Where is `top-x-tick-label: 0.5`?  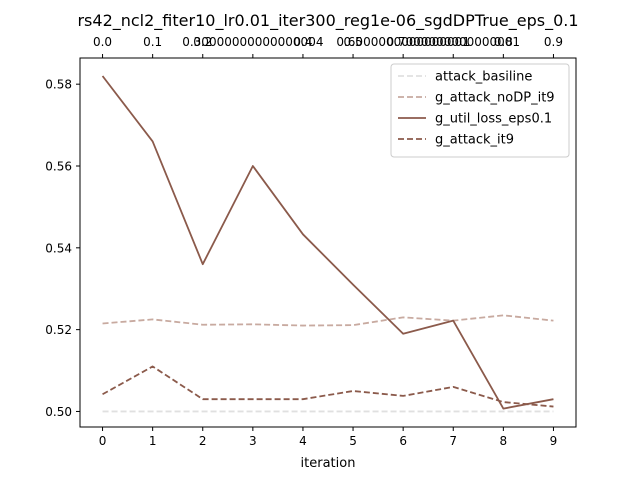
top-x-tick-label: 0.5 is located at coordinates (353, 42).